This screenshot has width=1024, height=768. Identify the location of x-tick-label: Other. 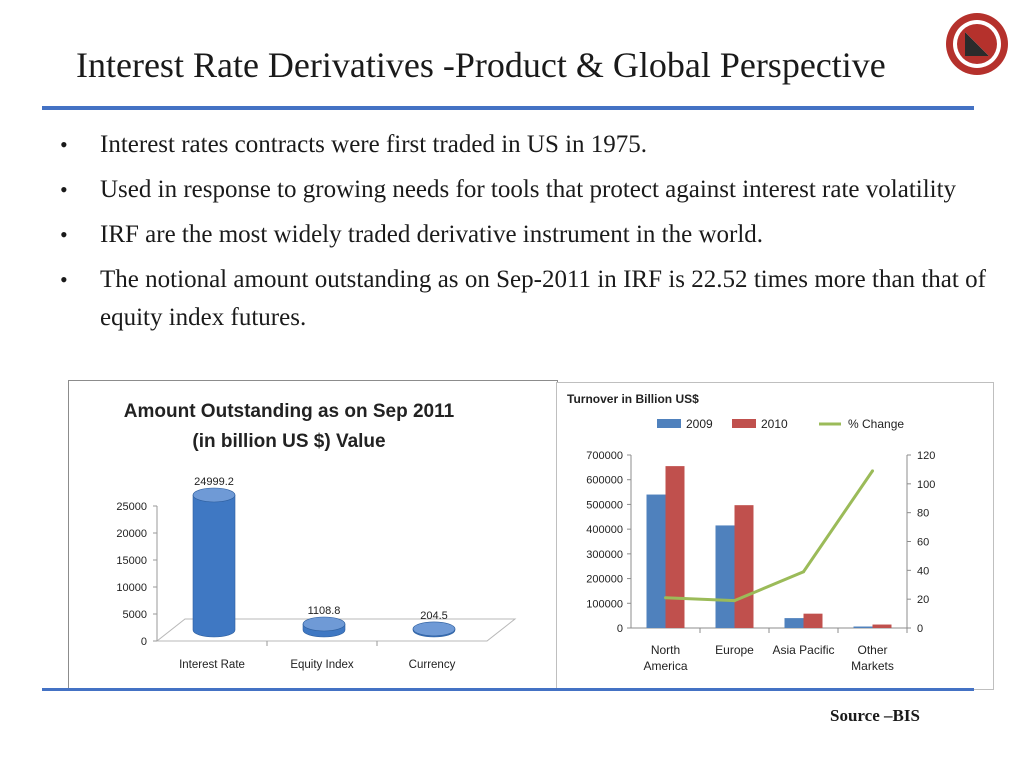
(872, 650).